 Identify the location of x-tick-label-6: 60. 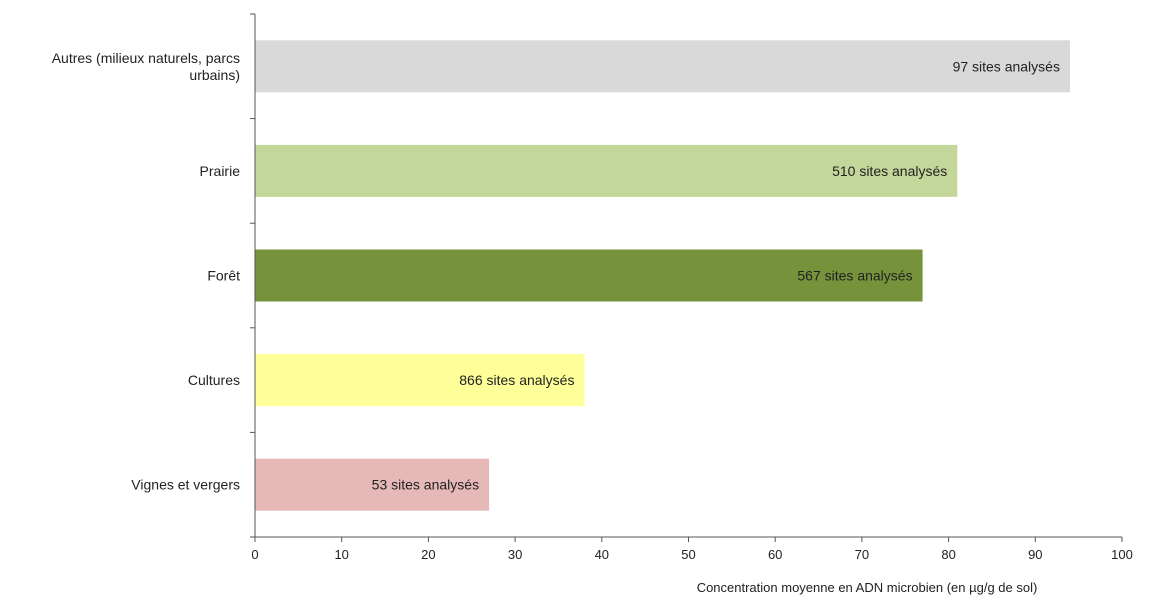
(775, 554).